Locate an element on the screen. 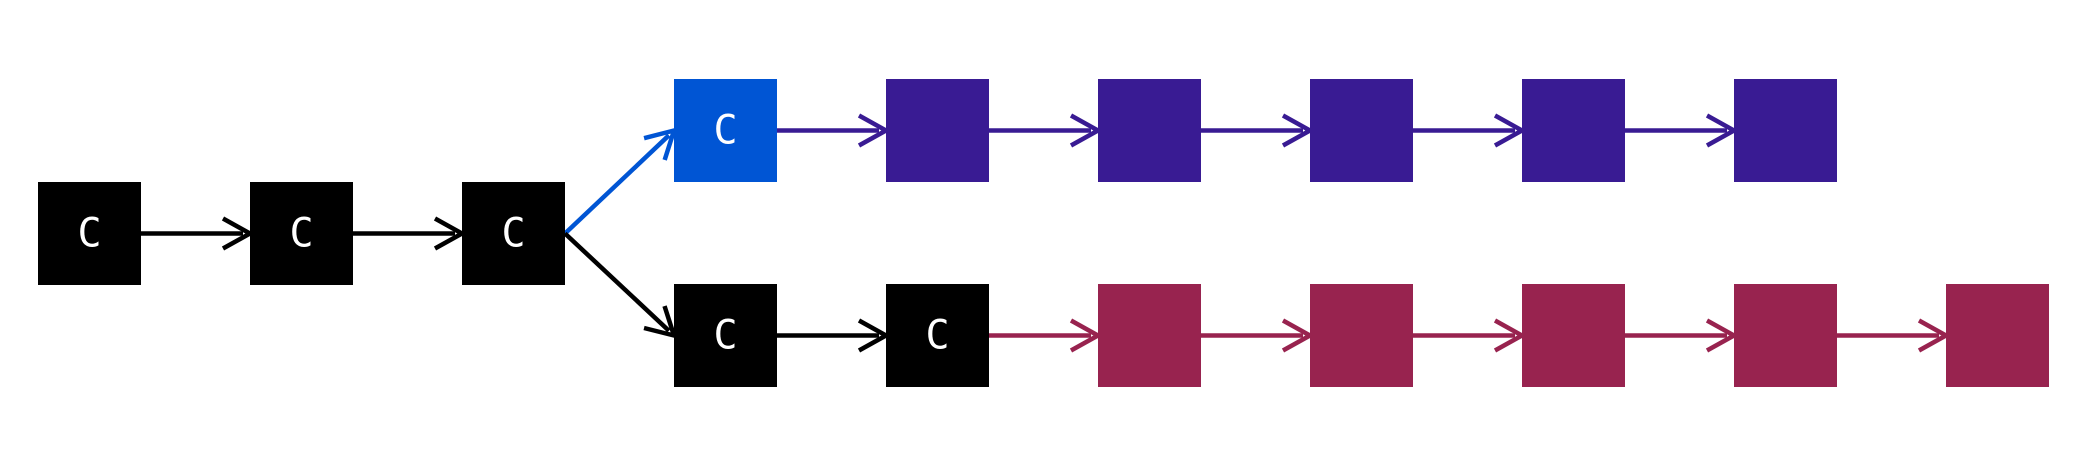 This screenshot has height=476, width=2082. lower-node-2-label: C is located at coordinates (937, 336).